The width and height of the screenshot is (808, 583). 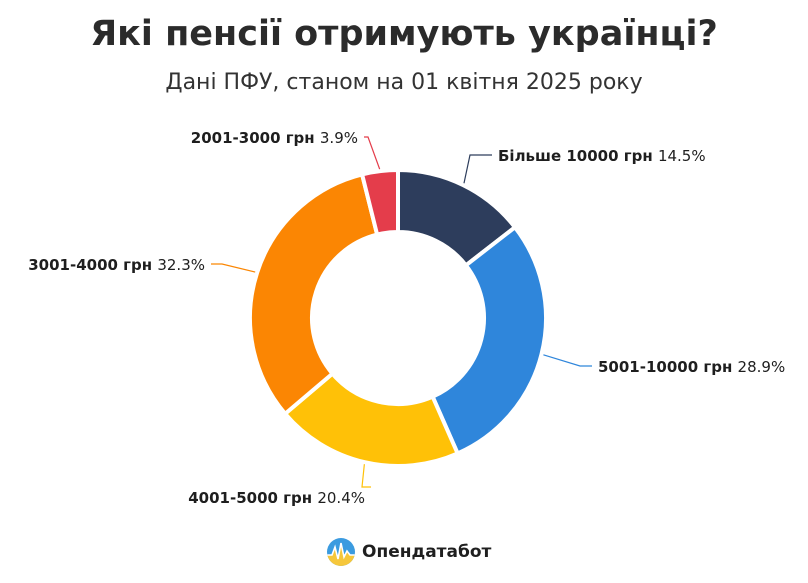 I want to click on slice-label-value: 28.9%, so click(x=762, y=367).